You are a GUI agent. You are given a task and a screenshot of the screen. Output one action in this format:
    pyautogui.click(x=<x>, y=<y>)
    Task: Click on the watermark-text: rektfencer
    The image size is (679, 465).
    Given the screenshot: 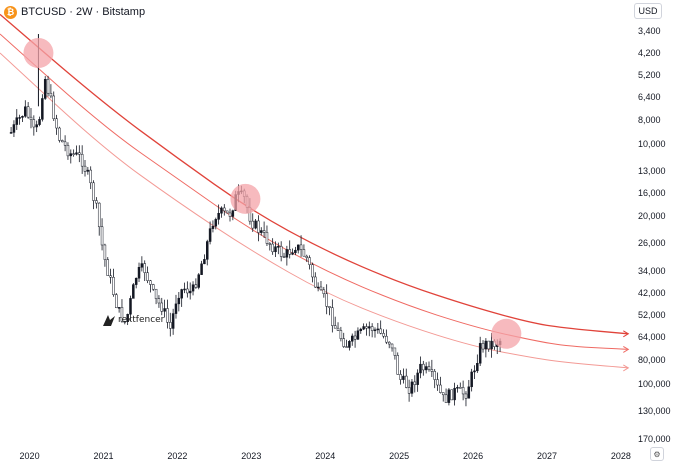 What is the action you would take?
    pyautogui.click(x=141, y=320)
    